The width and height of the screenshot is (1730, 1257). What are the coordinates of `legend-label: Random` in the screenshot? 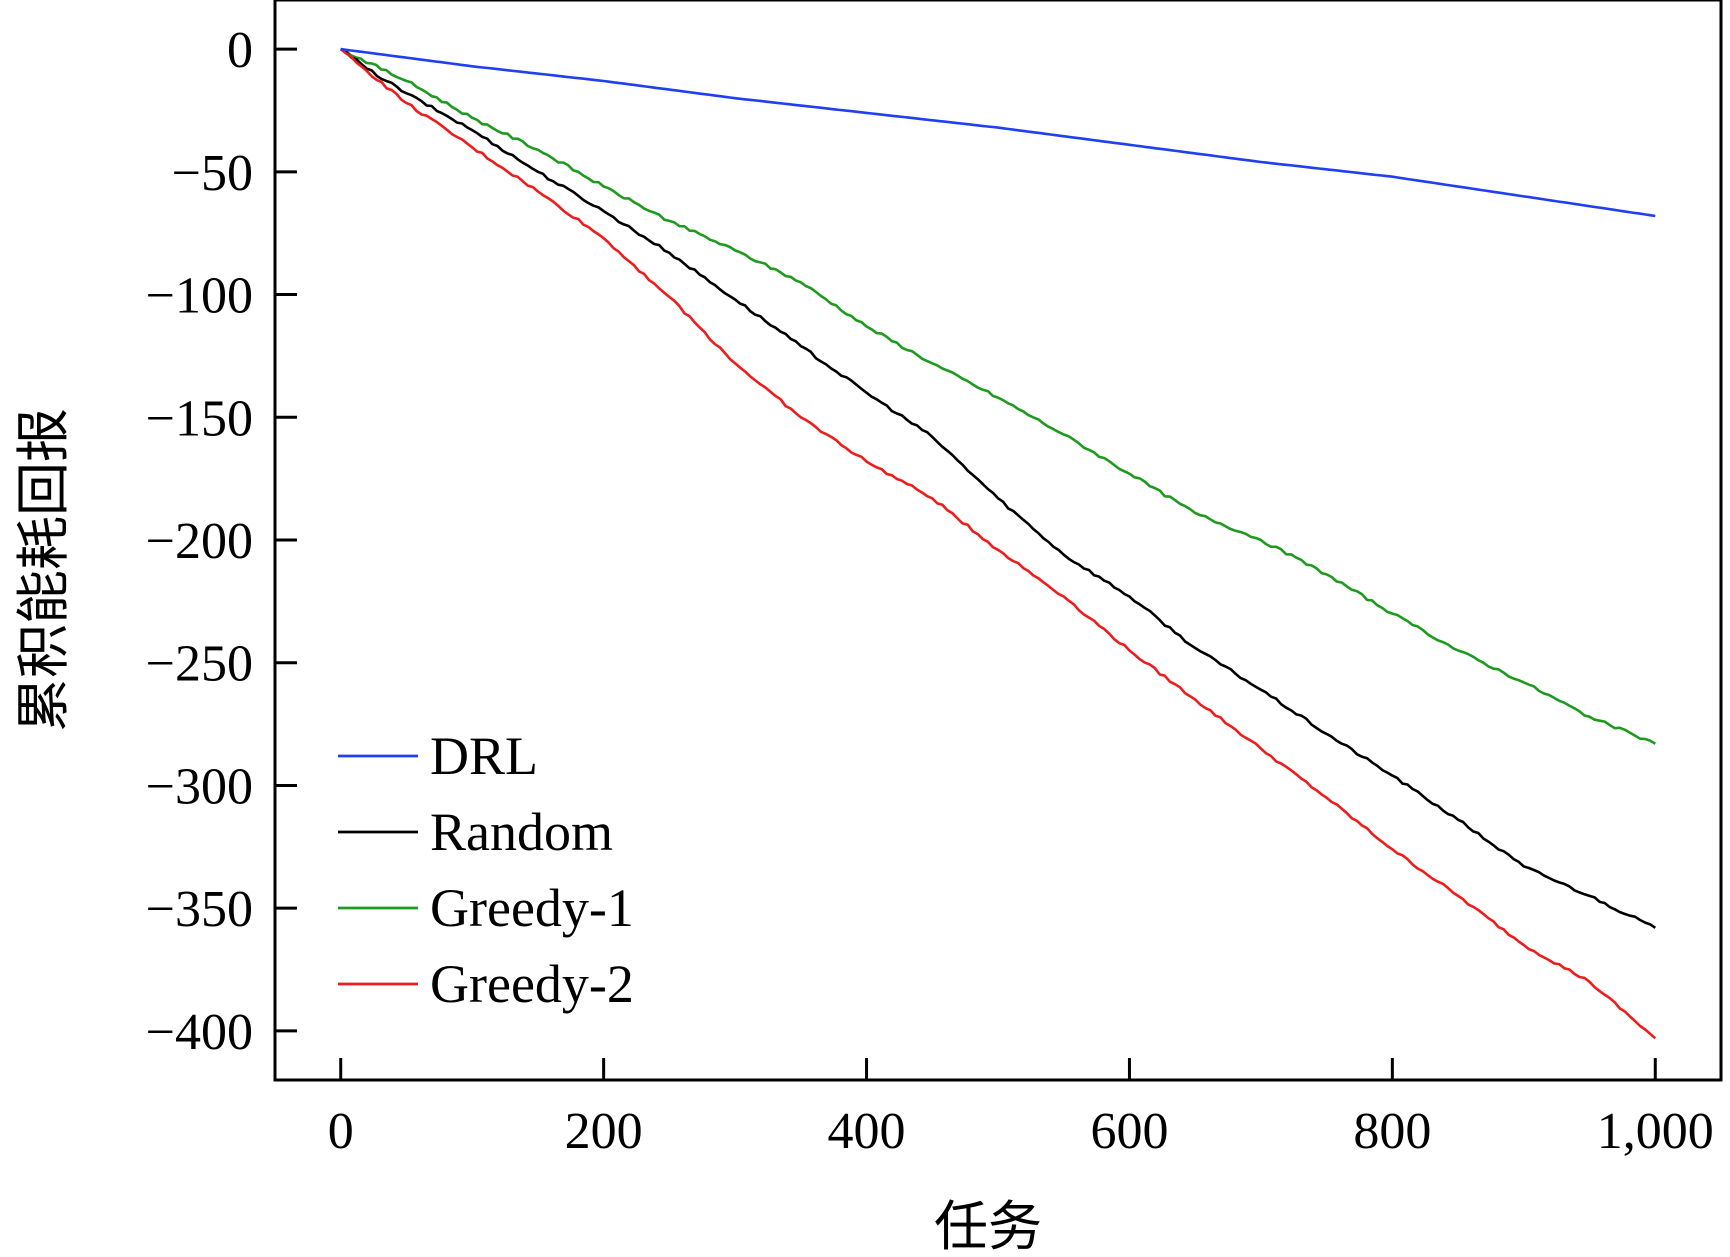 It's located at (521, 832).